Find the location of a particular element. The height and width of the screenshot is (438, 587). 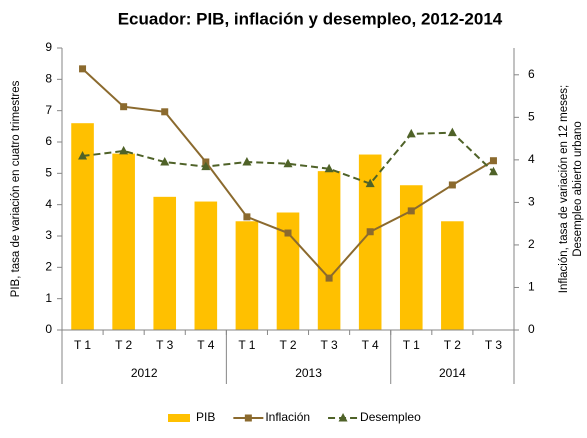

legend-swatch is located at coordinates (179, 418).